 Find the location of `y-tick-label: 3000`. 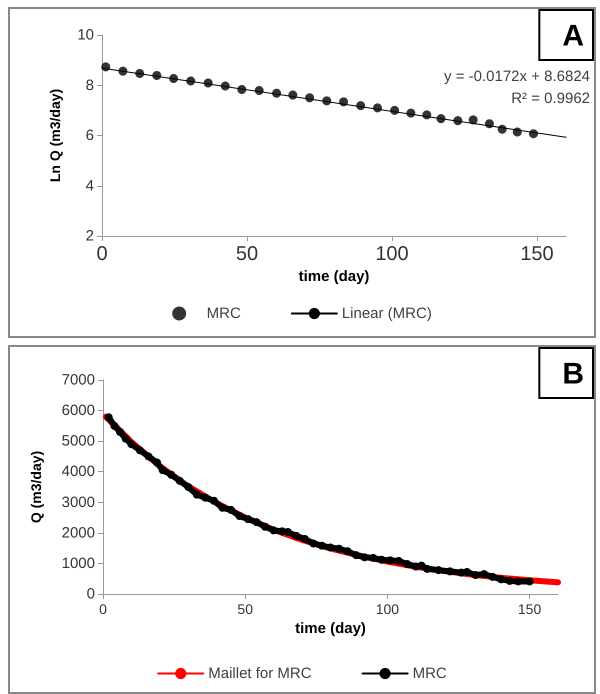

y-tick-label: 3000 is located at coordinates (78, 502).